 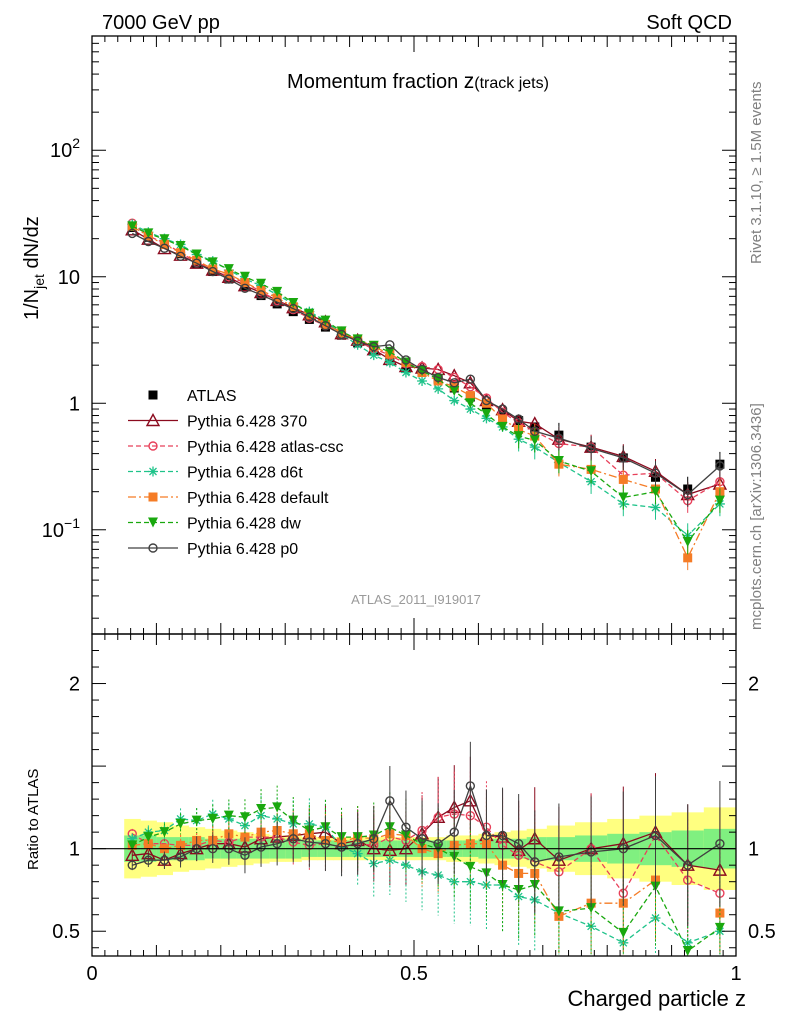 I want to click on main-y-tick-label: 1, so click(x=74, y=404).